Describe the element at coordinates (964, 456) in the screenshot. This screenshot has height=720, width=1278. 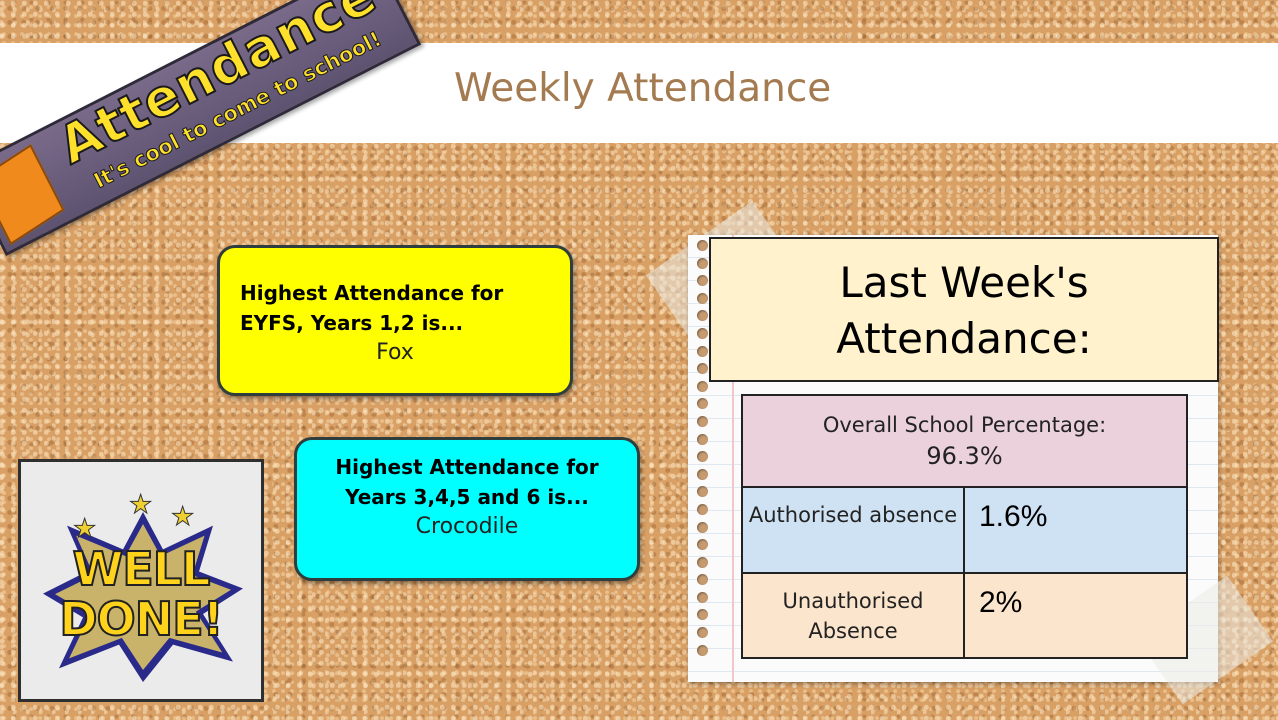
I see `overall-value: 96.3%` at that location.